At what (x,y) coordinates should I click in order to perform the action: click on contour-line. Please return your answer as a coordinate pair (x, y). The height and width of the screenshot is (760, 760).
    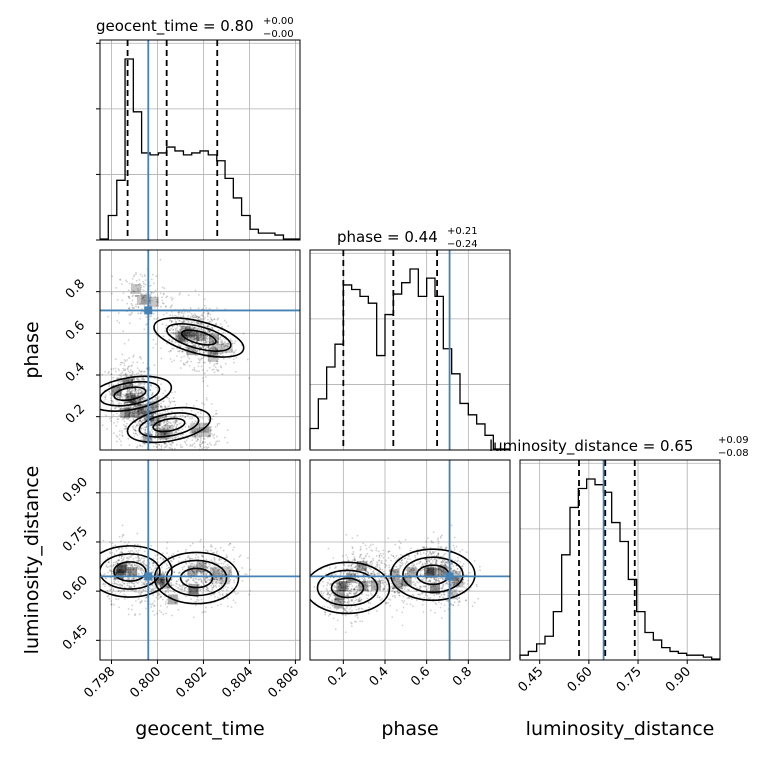
    Looking at the image, I should click on (198, 337).